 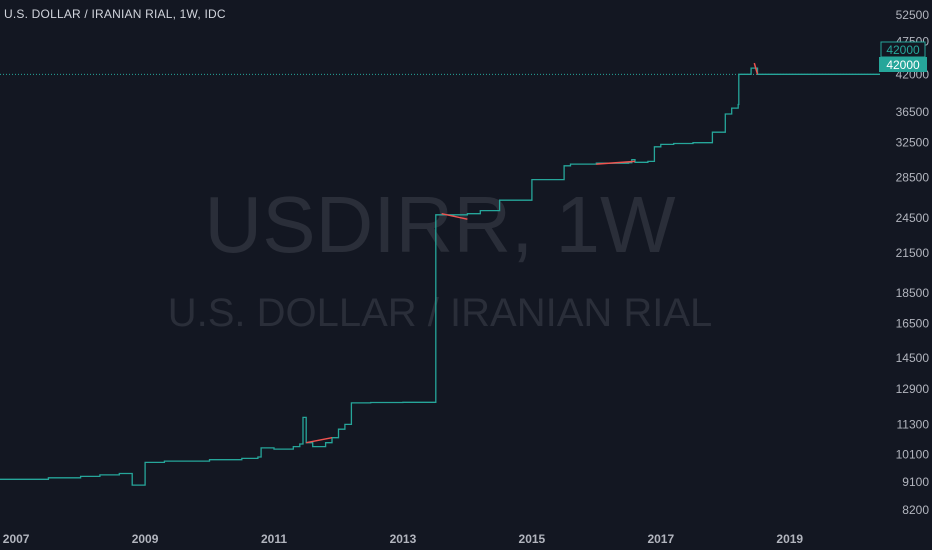 What do you see at coordinates (913, 424) in the screenshot?
I see `y-tick-label: 11300` at bounding box center [913, 424].